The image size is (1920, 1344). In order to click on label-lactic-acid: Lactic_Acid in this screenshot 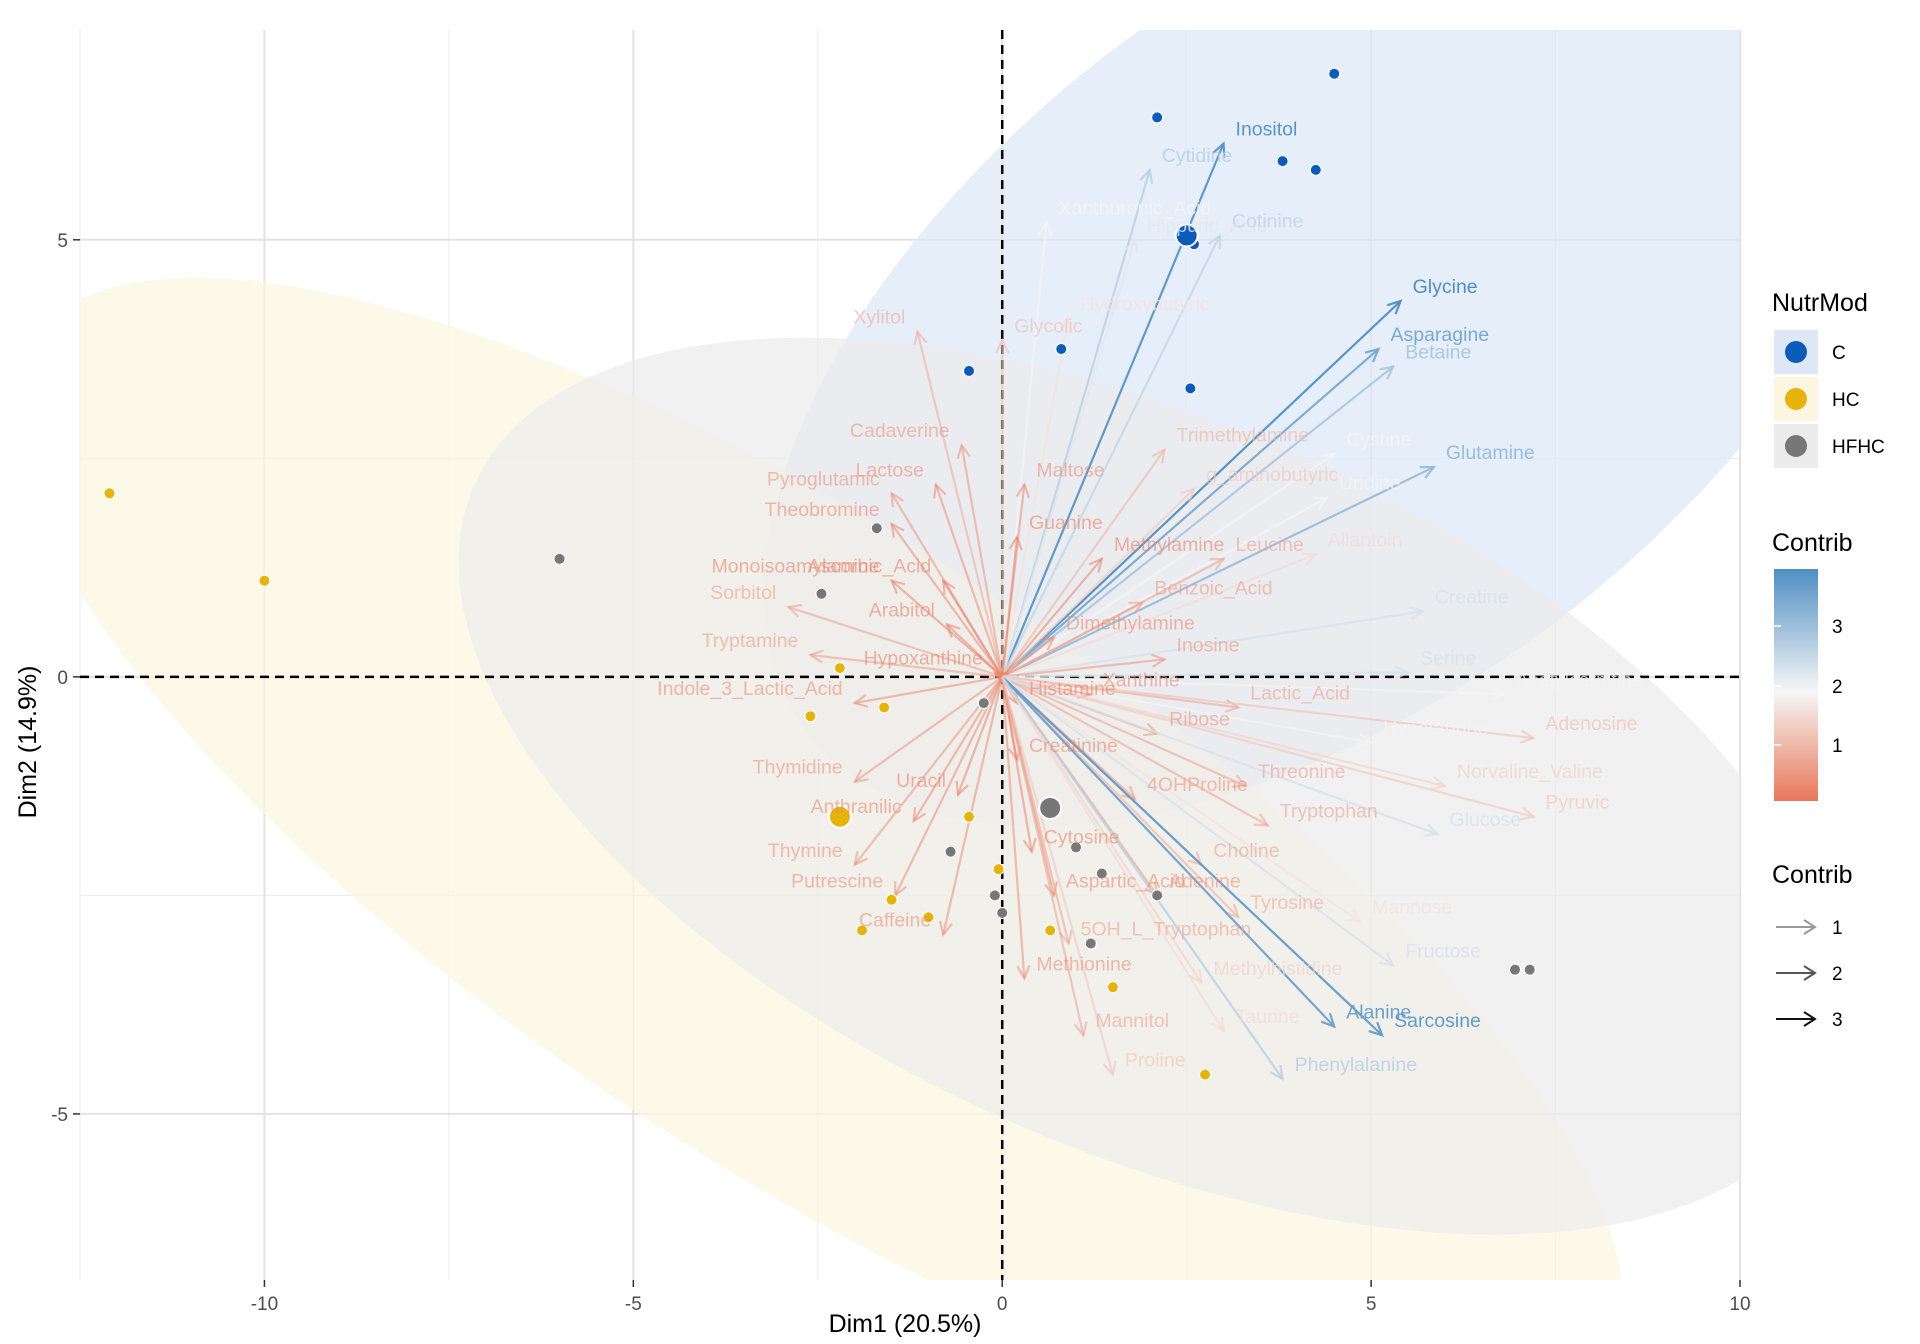, I will do `click(1300, 693)`.